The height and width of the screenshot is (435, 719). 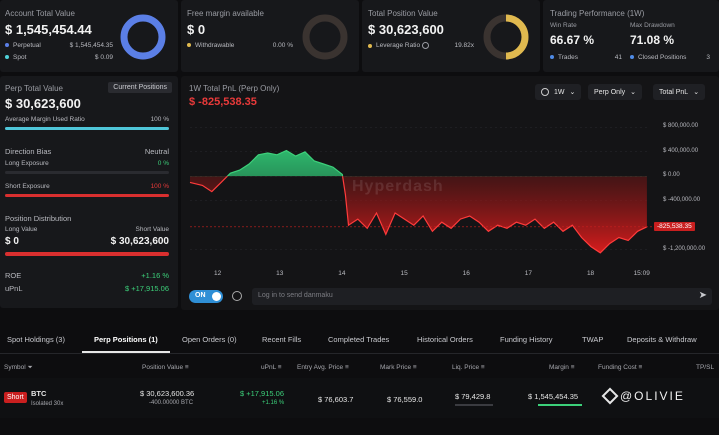 I want to click on margin-ratio-row: Average Margin Used Ratio 100 %, so click(x=87, y=119).